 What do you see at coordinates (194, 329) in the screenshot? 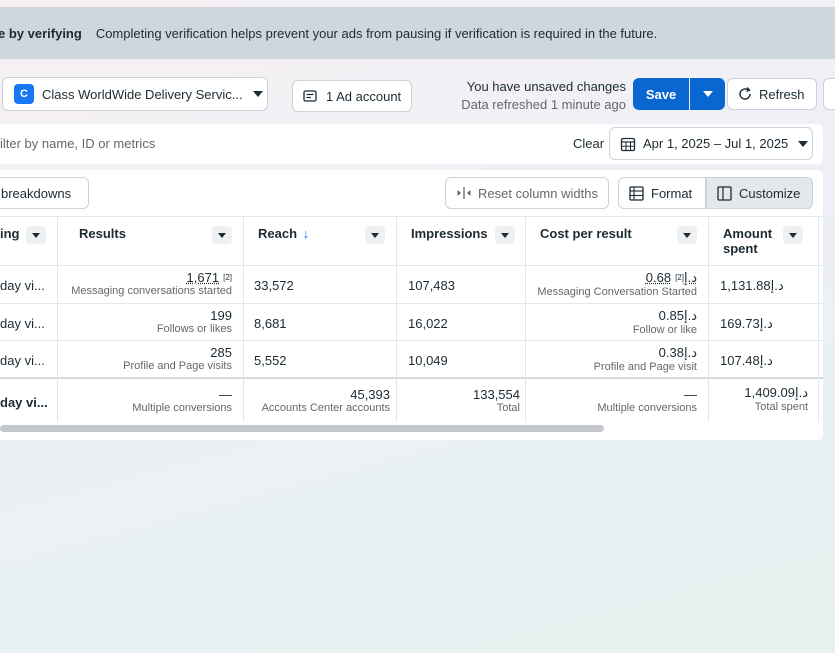
I see `results-type: Follows or likes` at bounding box center [194, 329].